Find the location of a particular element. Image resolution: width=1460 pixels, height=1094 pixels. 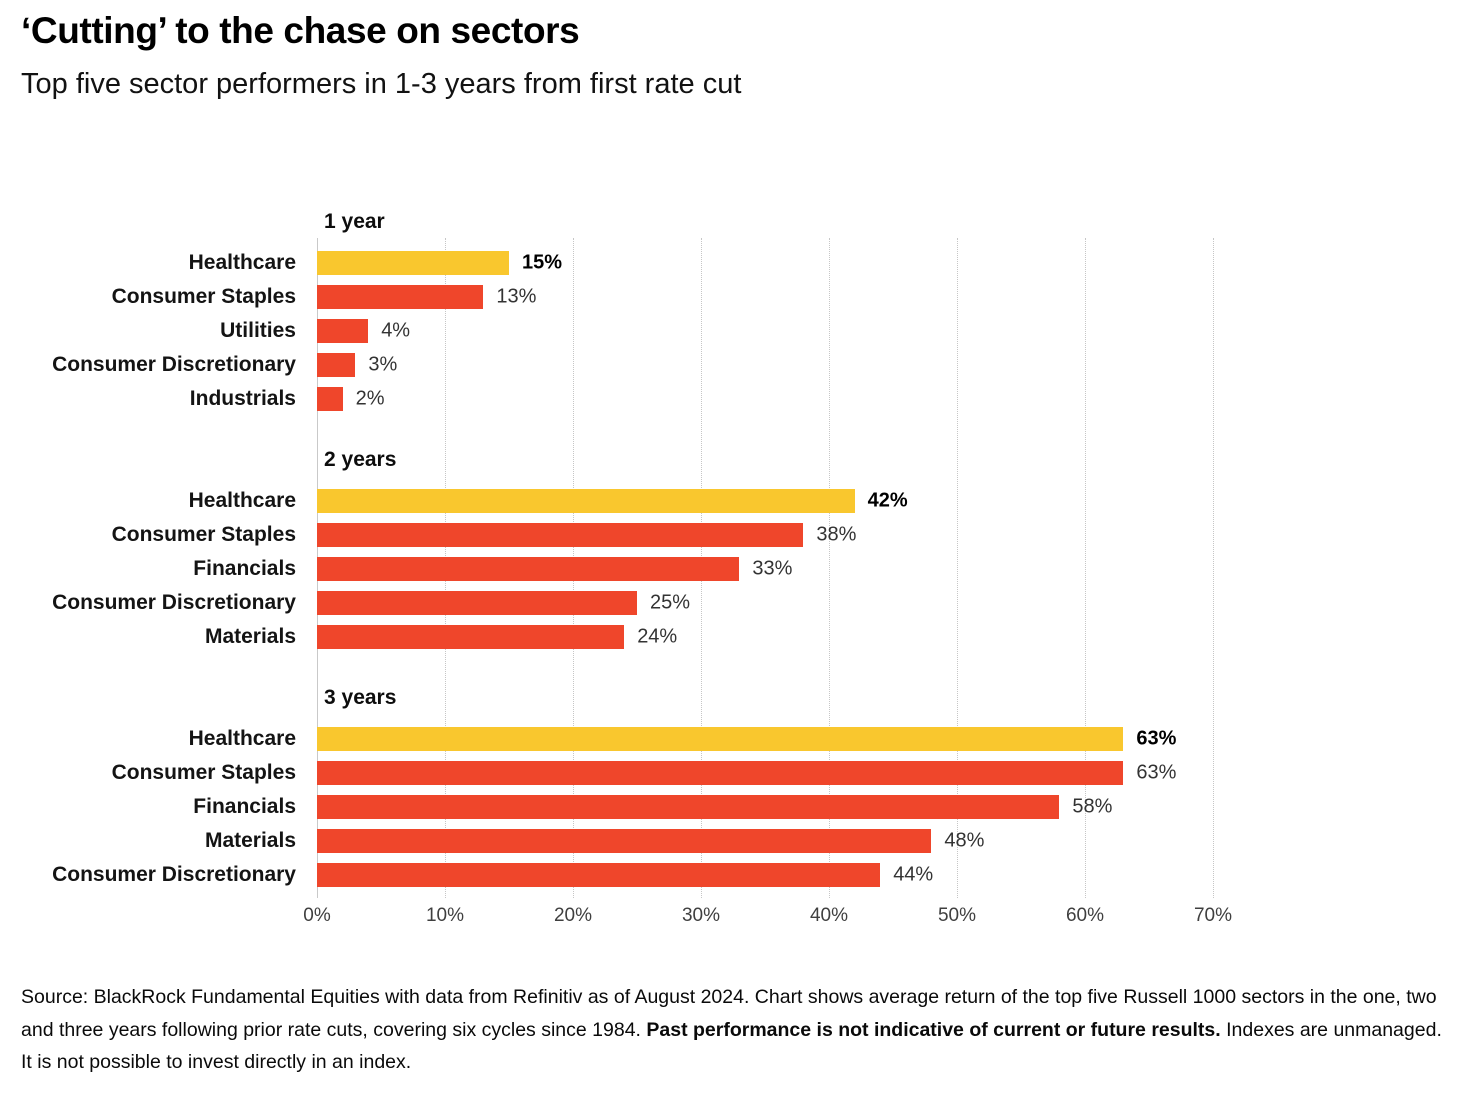

group-title: 3 years is located at coordinates (360, 697).